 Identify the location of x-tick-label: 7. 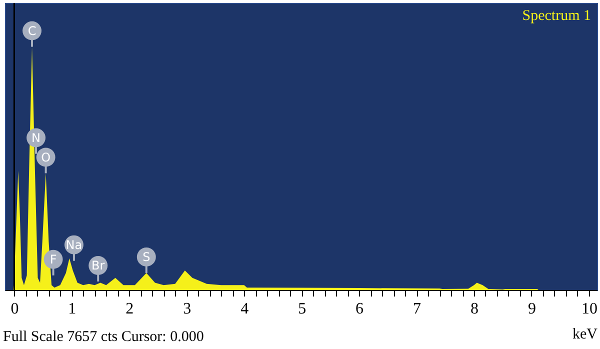
(417, 309).